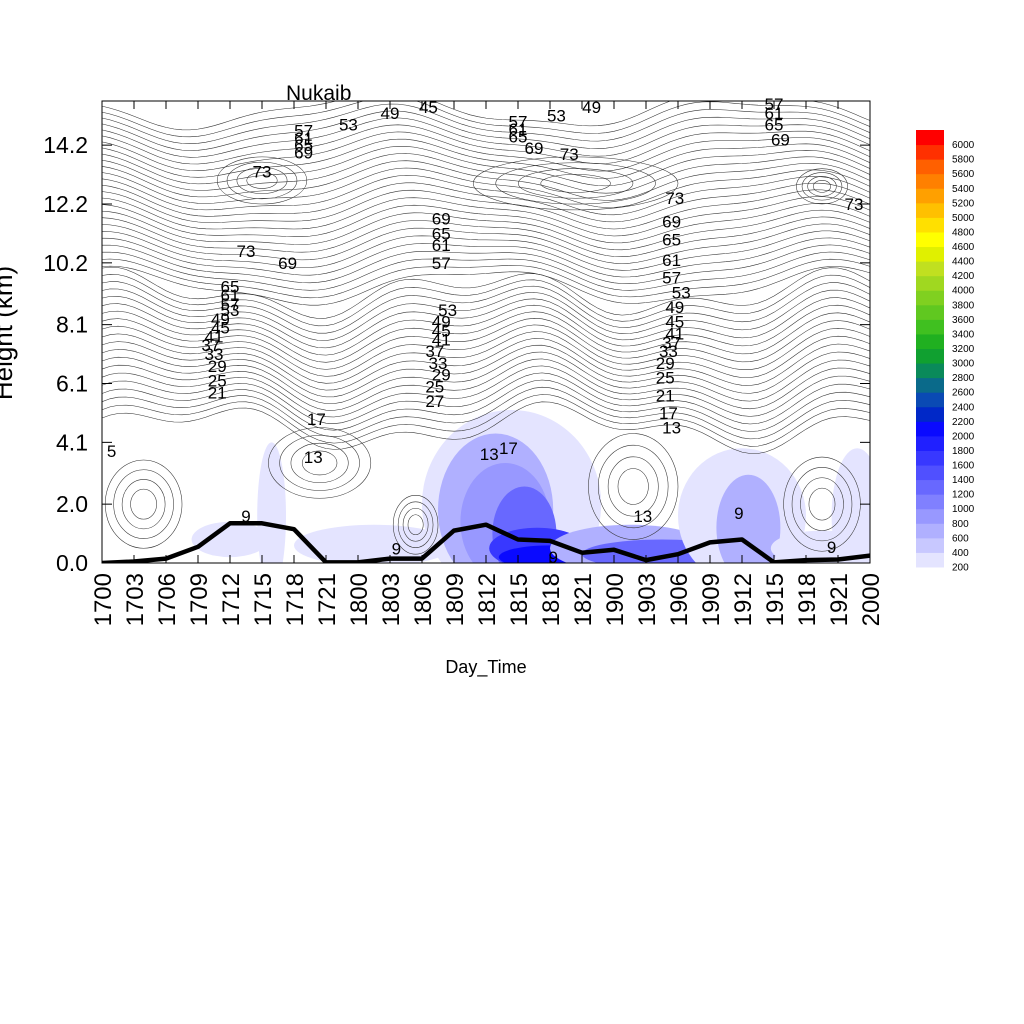  I want to click on contour-label: 25, so click(217, 381).